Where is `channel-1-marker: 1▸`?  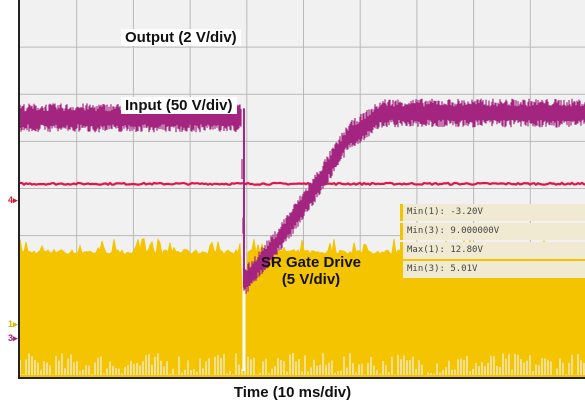
channel-1-marker: 1▸ is located at coordinates (13, 324).